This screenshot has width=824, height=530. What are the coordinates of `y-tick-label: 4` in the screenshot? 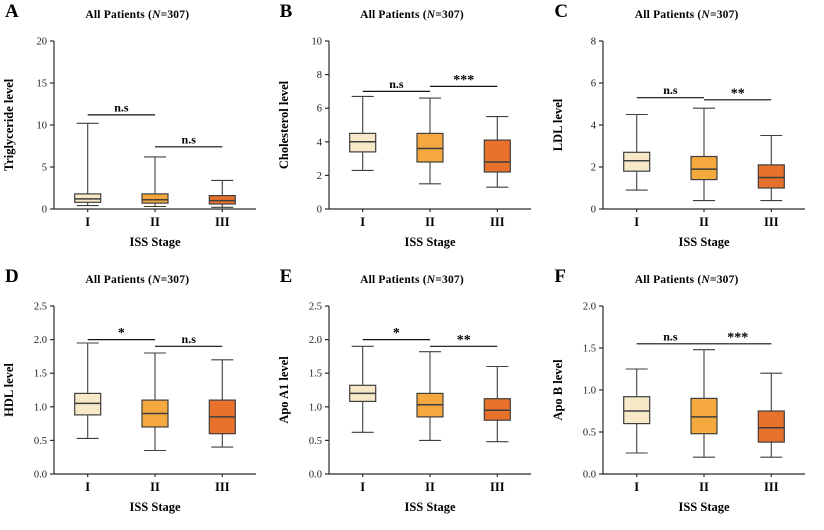 It's located at (319, 142).